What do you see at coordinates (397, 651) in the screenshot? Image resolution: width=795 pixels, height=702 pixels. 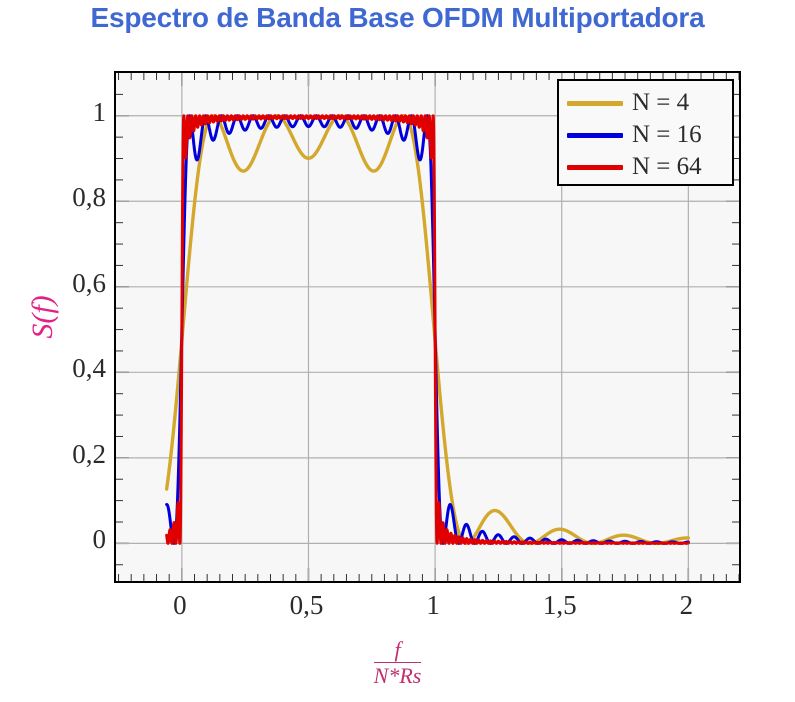 I see `x-axis-label-numerator: f` at bounding box center [397, 651].